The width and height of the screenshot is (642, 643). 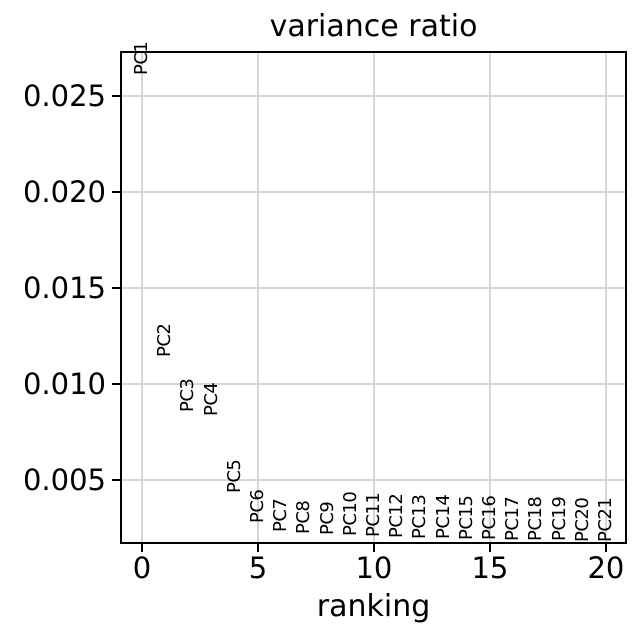 I want to click on y-tick-label: 0.015, so click(x=64, y=287).